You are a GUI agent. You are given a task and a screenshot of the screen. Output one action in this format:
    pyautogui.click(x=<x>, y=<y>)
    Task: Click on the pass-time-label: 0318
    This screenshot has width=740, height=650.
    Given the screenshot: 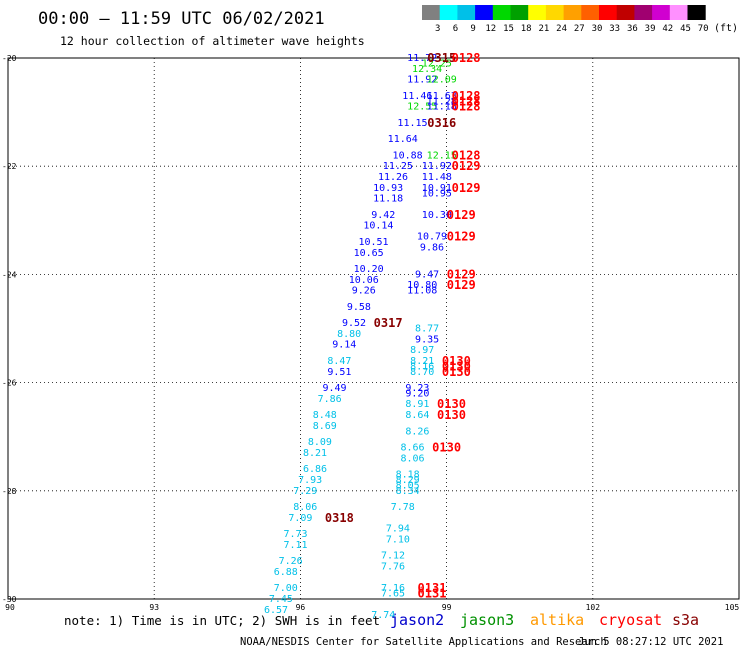 What is the action you would take?
    pyautogui.click(x=339, y=518)
    